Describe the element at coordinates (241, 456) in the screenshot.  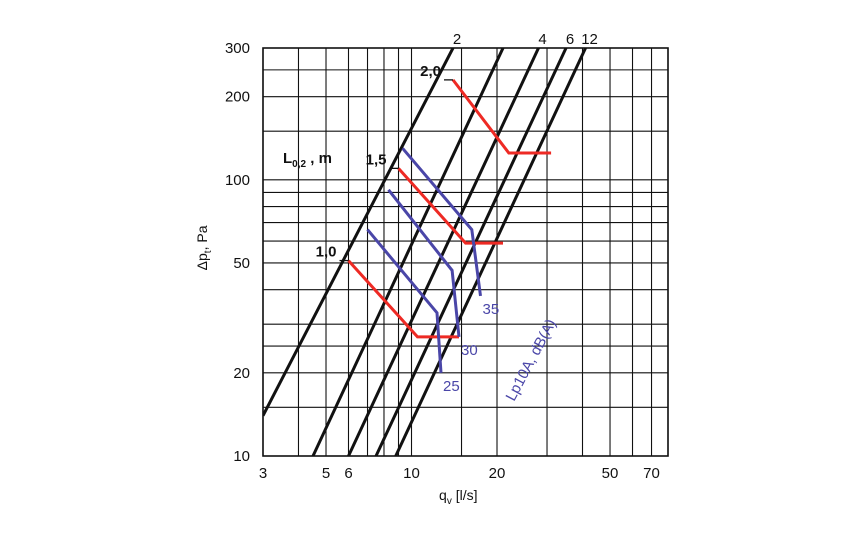
I see `y-tick-label: 10` at that location.